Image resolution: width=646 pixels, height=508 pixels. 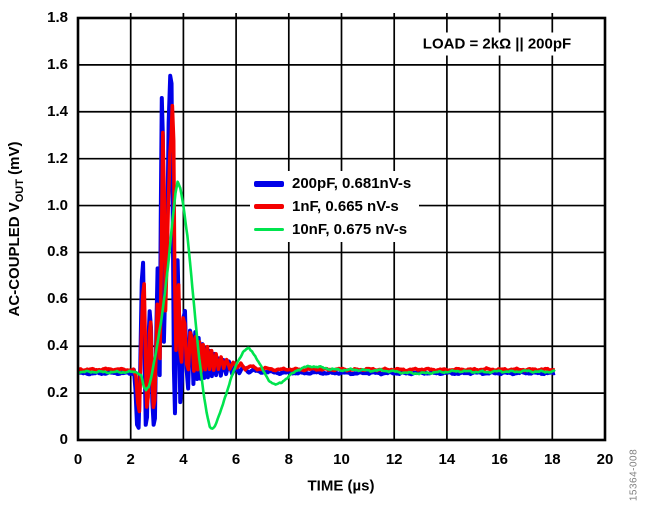 I want to click on legend-label-3: 10nF, 0.675 nV-s, so click(x=350, y=229).